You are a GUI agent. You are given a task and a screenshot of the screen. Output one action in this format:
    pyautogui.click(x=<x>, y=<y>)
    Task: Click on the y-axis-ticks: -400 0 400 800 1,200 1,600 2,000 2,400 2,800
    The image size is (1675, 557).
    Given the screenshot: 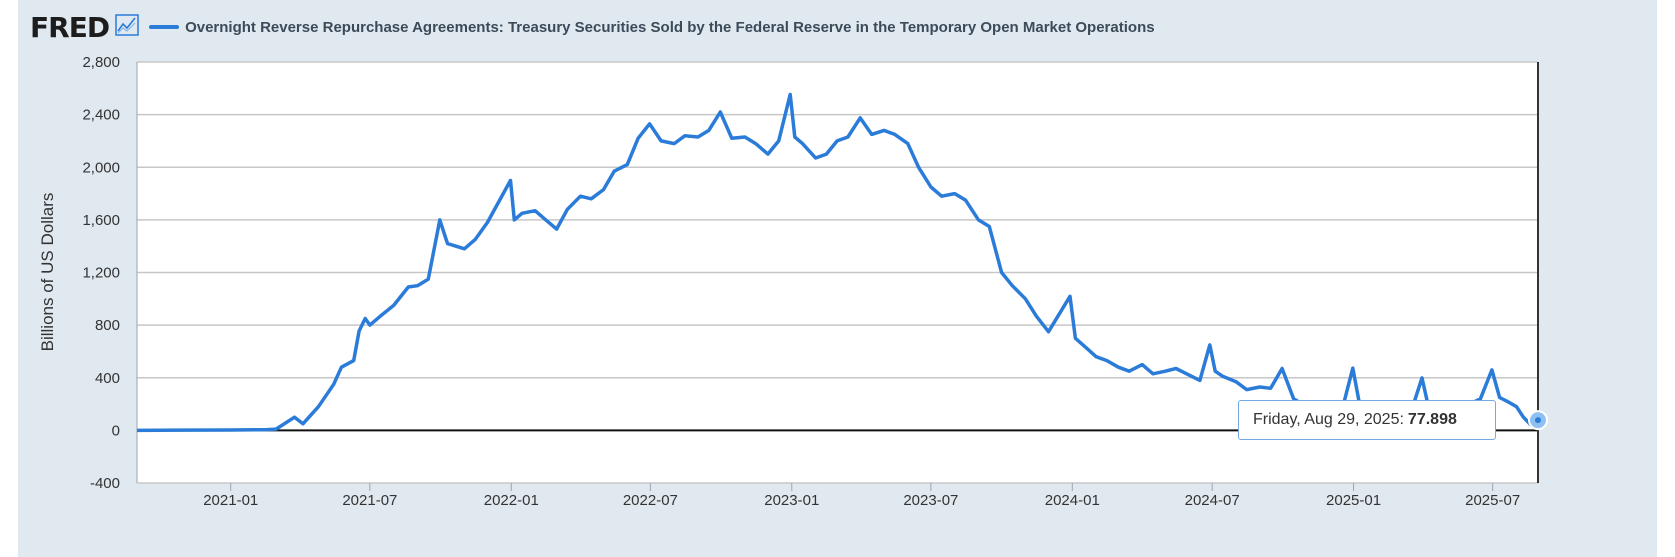 What is the action you would take?
    pyautogui.click(x=101, y=273)
    